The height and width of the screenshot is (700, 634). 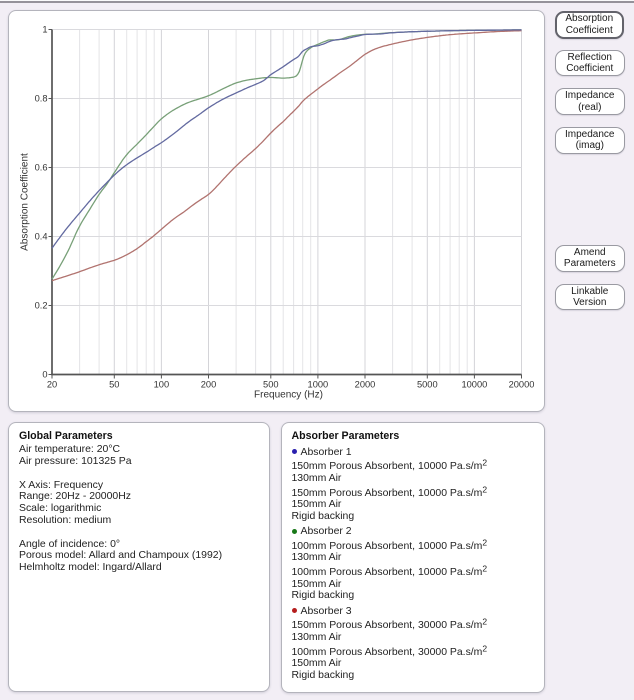 I want to click on svg-text: 100, so click(x=162, y=385).